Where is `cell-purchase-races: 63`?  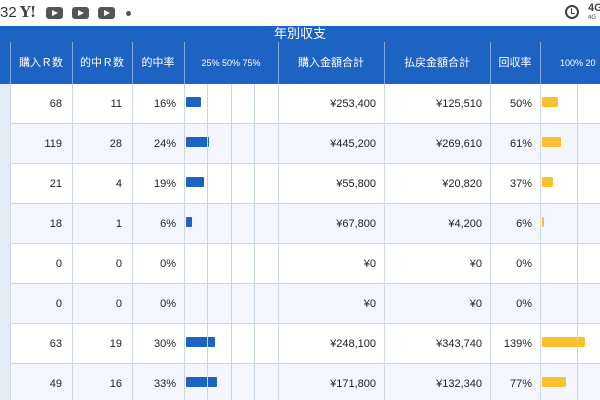 cell-purchase-races: 63 is located at coordinates (55, 344).